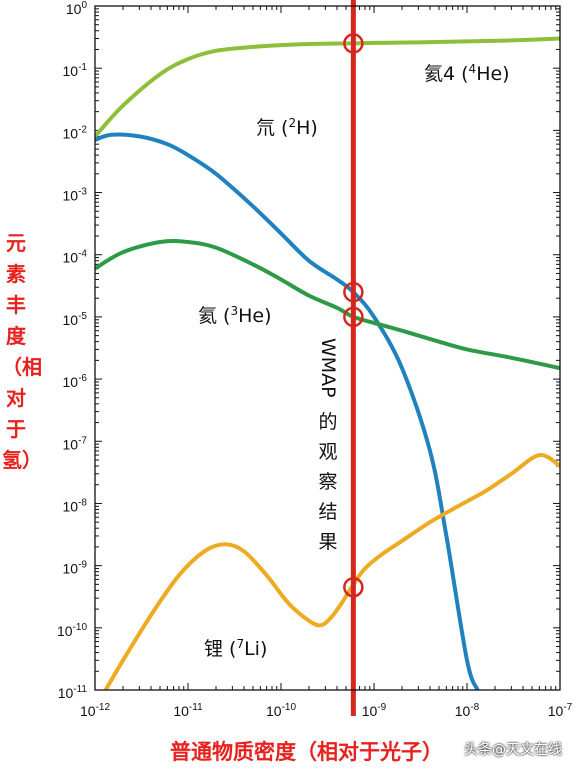 This screenshot has height=773, width=584. Describe the element at coordinates (374, 710) in the screenshot. I see `x-tick-label: 10⁻⁹` at that location.